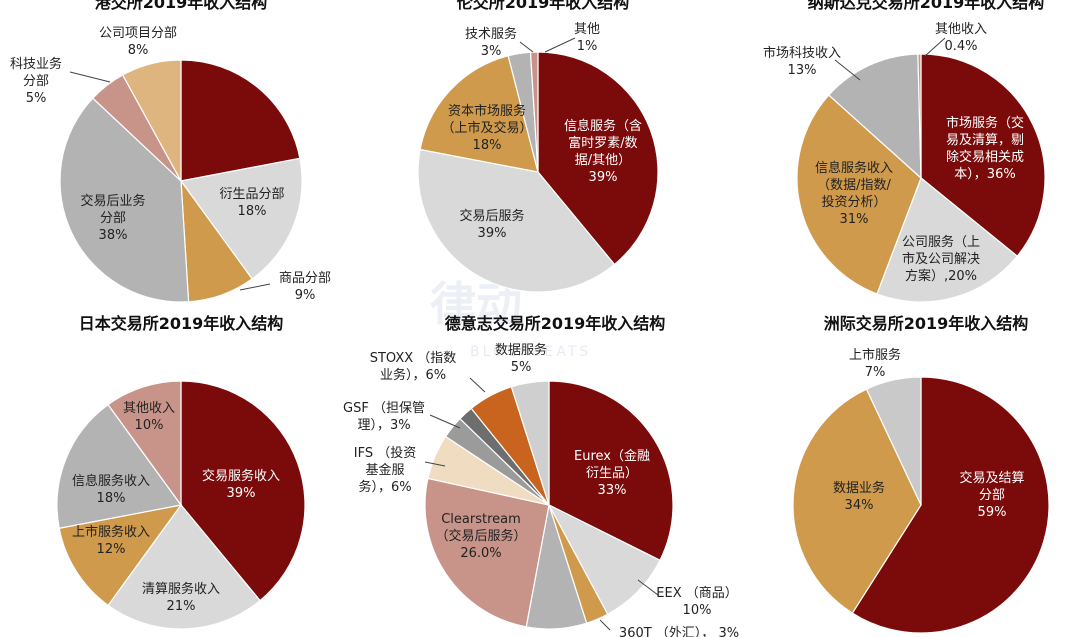  Describe the element at coordinates (854, 185) in the screenshot. I see `slice-label-line: （数据/指数/` at that location.